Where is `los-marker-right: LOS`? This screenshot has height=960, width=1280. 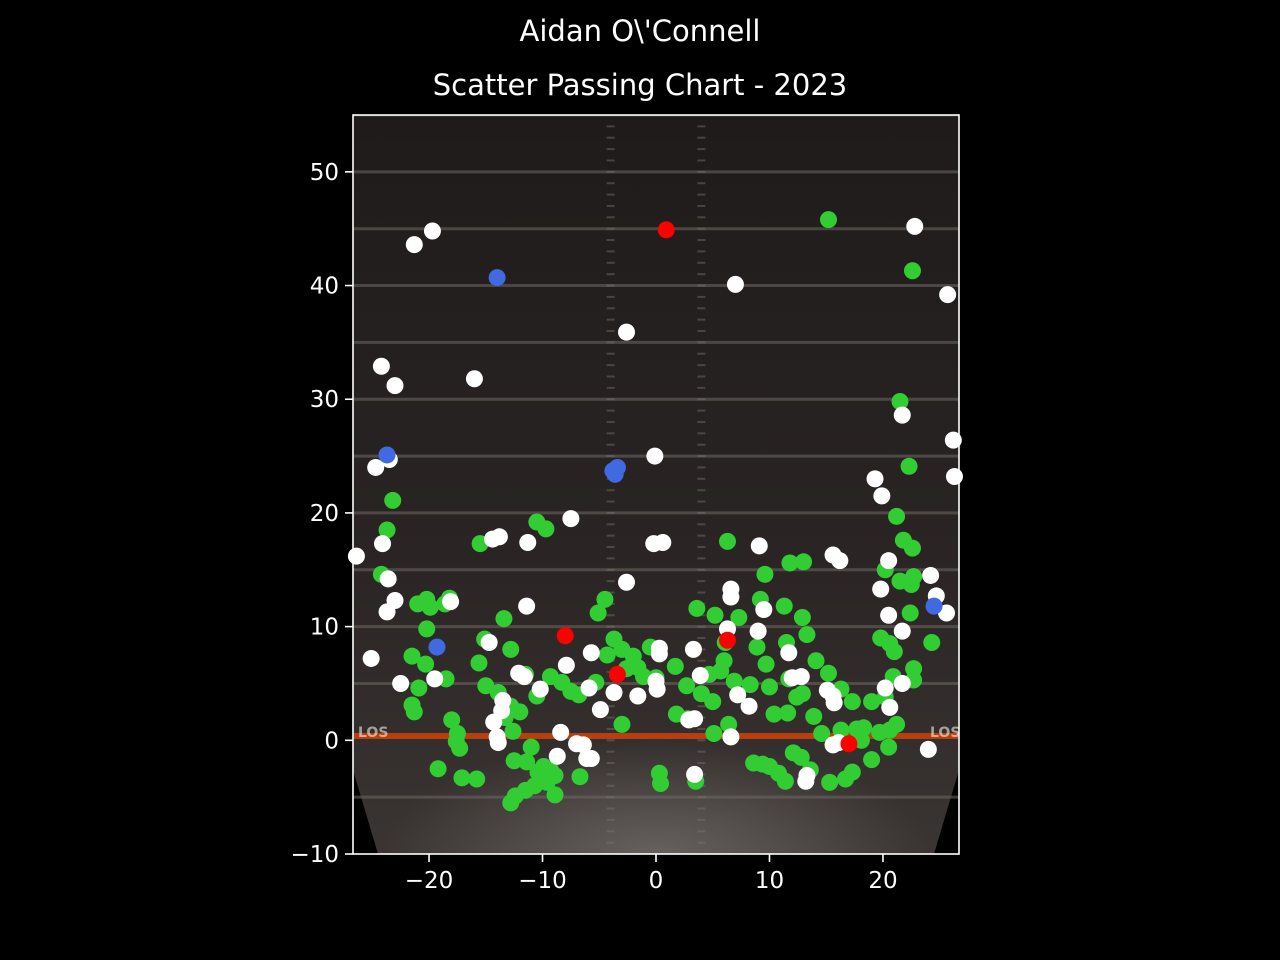 los-marker-right: LOS is located at coordinates (945, 733).